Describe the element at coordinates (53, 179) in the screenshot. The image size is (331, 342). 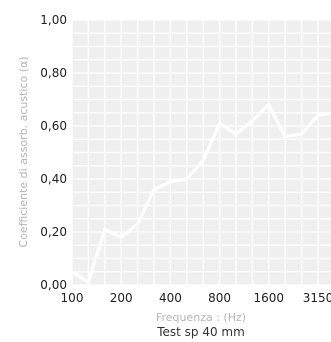
I see `y-tick-label: 0,40` at that location.